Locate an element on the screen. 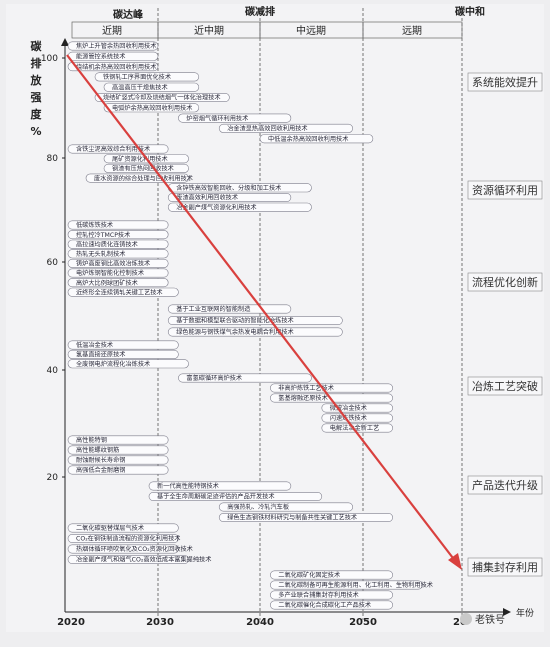 Image resolution: width=550 pixels, height=647 pixels. category-label: 捕集封存利用 is located at coordinates (505, 567).